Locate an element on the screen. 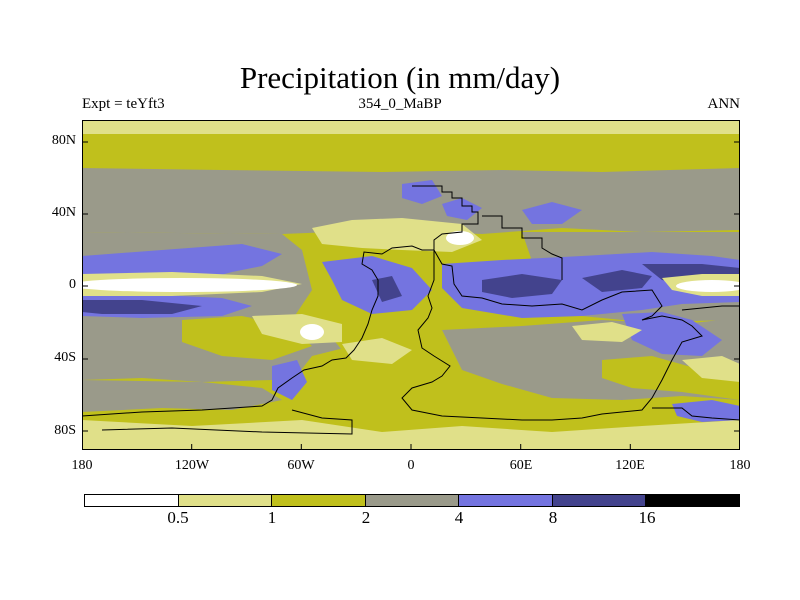 The height and width of the screenshot is (600, 800). colorbar-label-2: 2 is located at coordinates (366, 517).